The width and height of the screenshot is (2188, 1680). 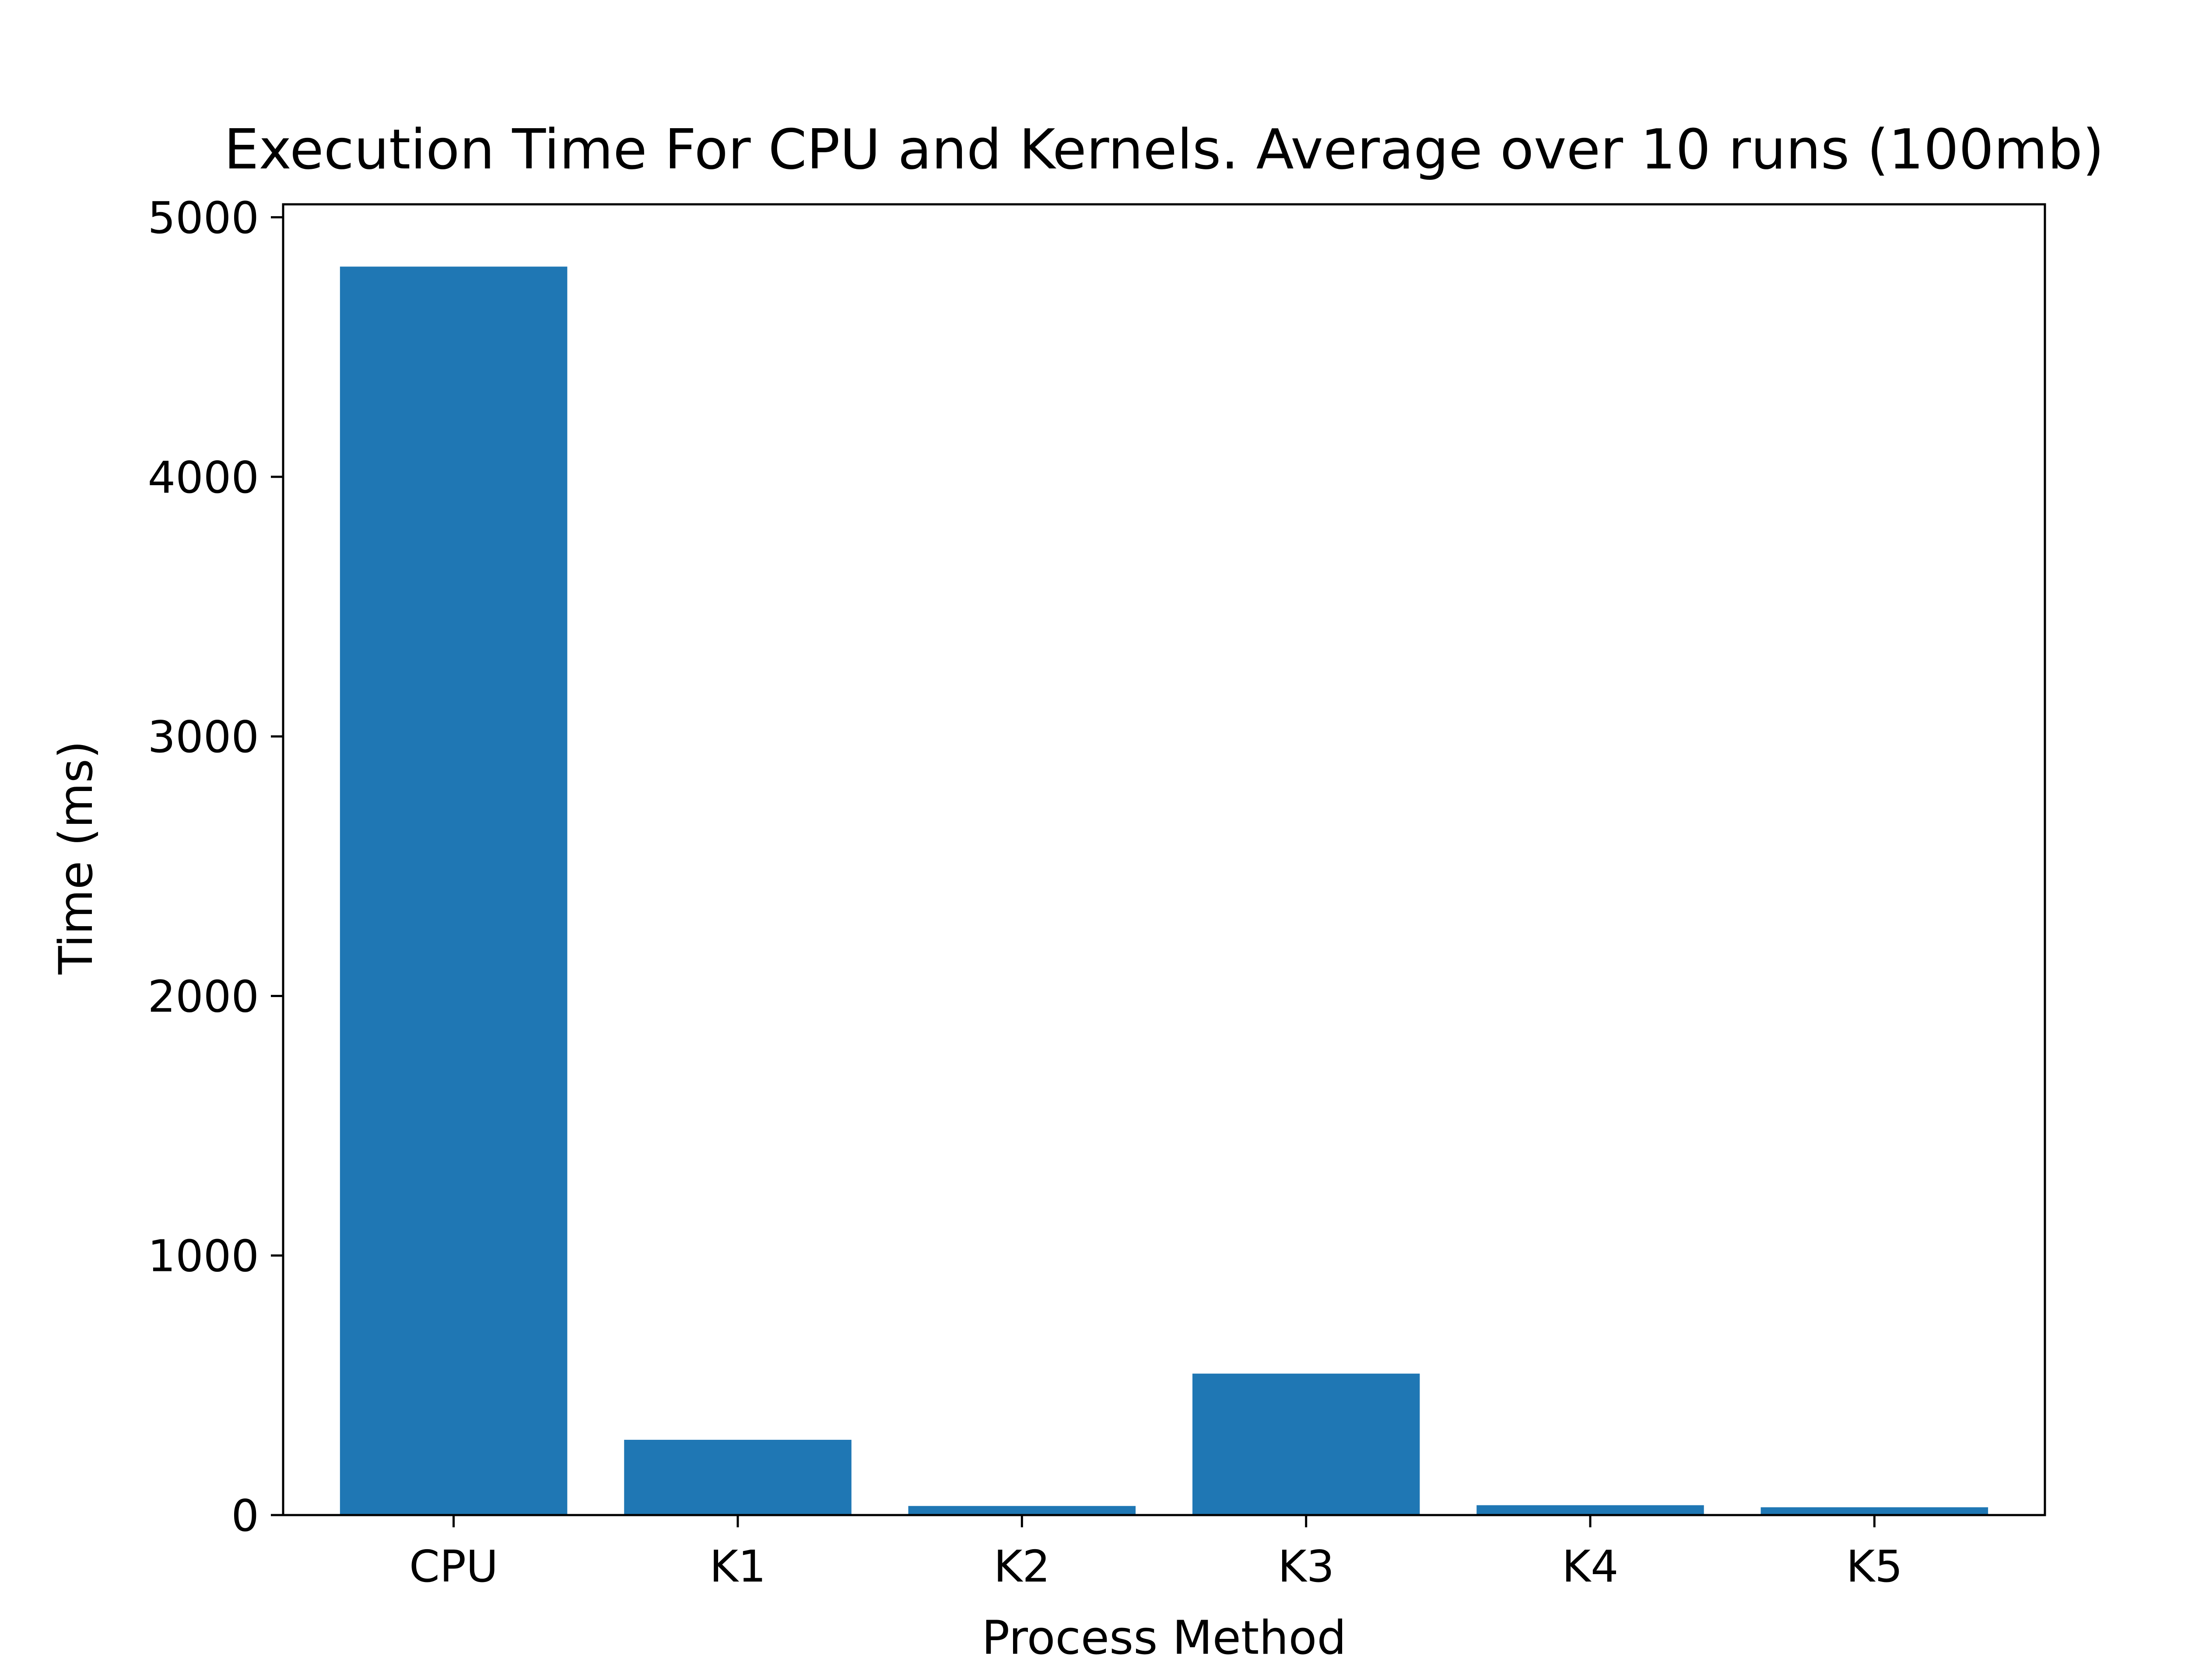 What do you see at coordinates (738, 1477) in the screenshot?
I see `bar-k1` at bounding box center [738, 1477].